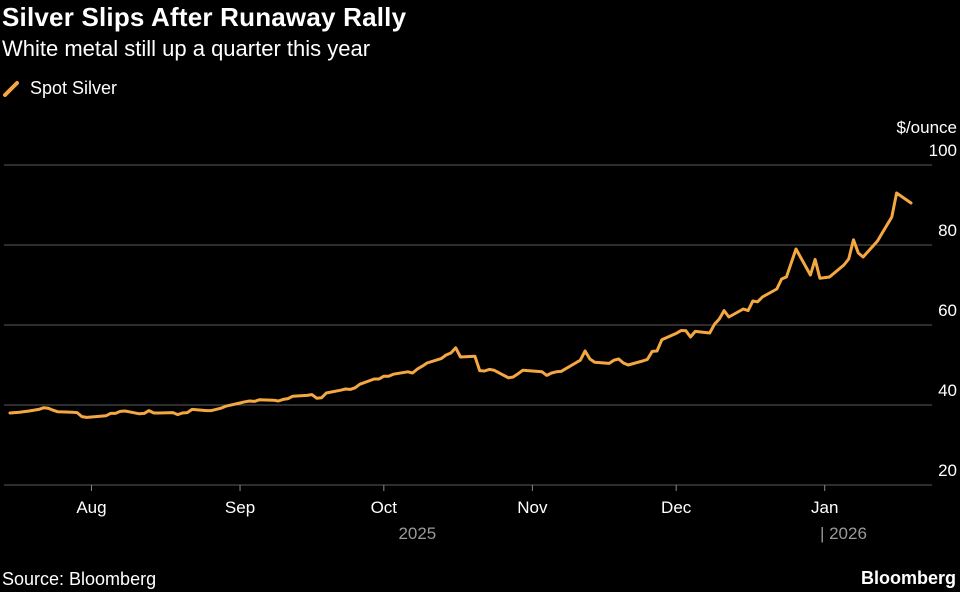  What do you see at coordinates (79, 579) in the screenshot?
I see `source-note: Source: Bloomberg` at bounding box center [79, 579].